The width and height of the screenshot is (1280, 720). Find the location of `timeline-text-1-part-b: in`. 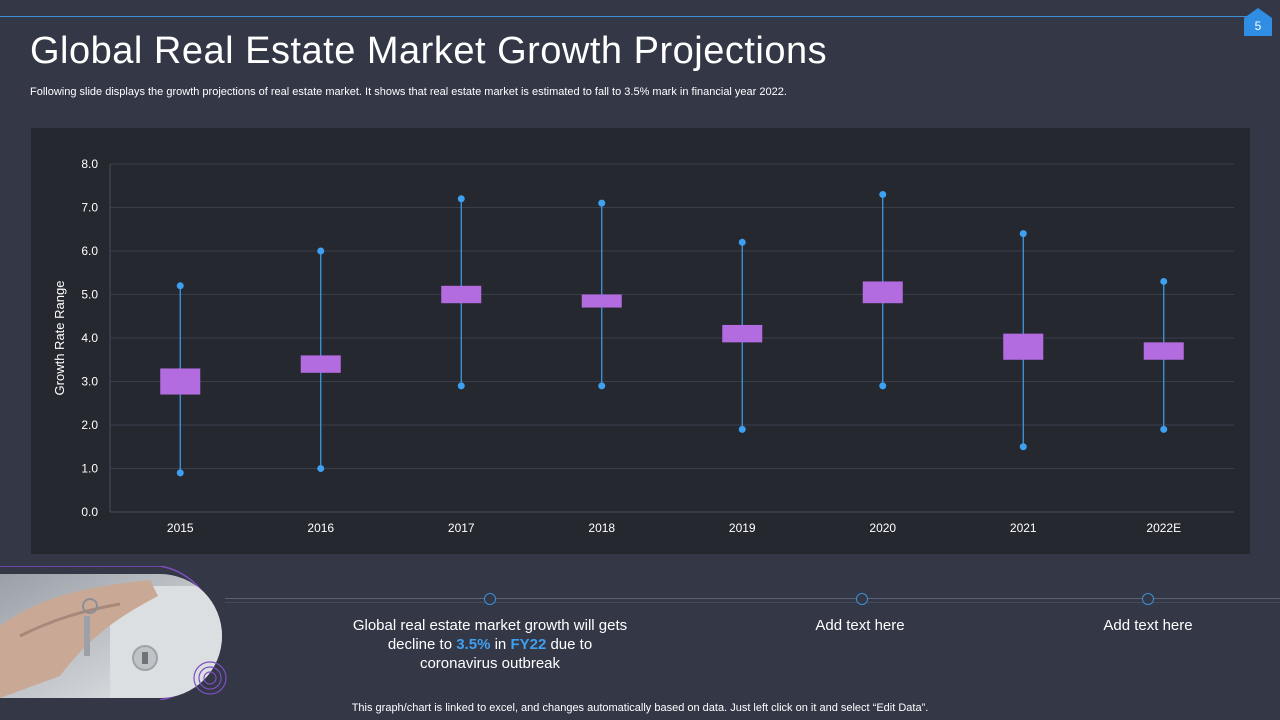

timeline-text-1-part-b: in is located at coordinates (500, 644).